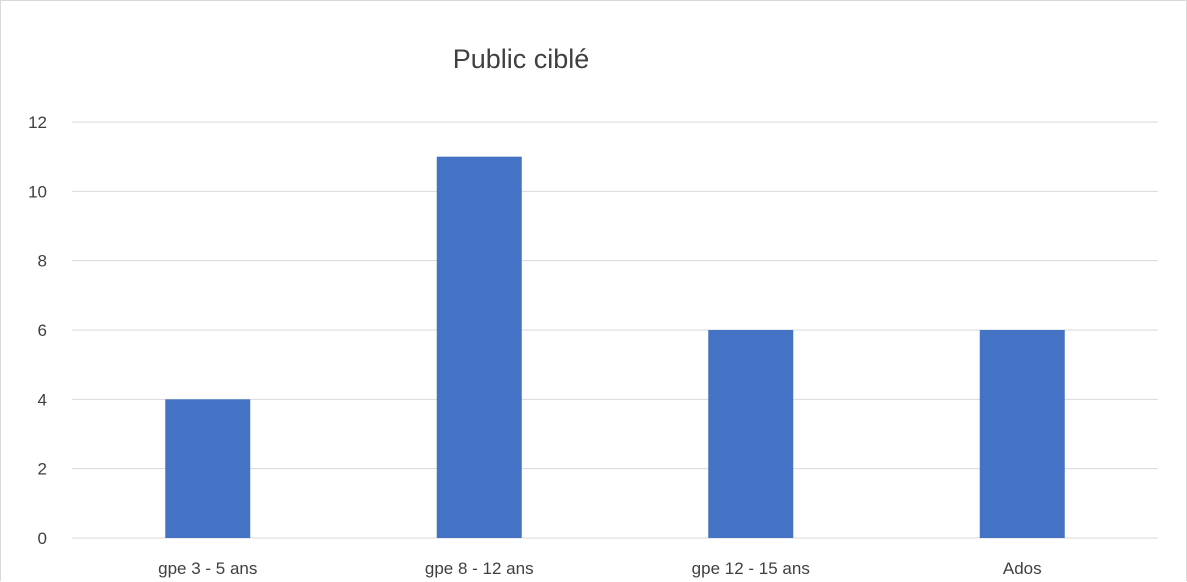  Describe the element at coordinates (479, 568) in the screenshot. I see `x-category-label: gpe 8 - 12 ans` at that location.